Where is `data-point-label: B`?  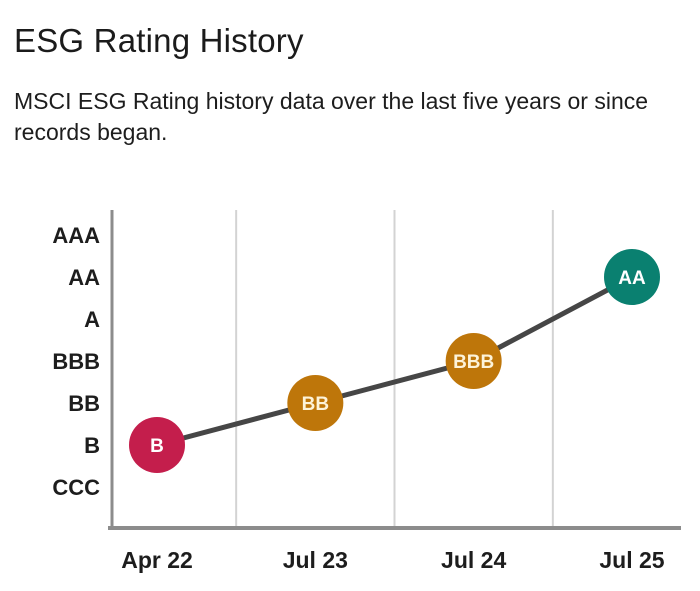 data-point-label: B is located at coordinates (157, 446).